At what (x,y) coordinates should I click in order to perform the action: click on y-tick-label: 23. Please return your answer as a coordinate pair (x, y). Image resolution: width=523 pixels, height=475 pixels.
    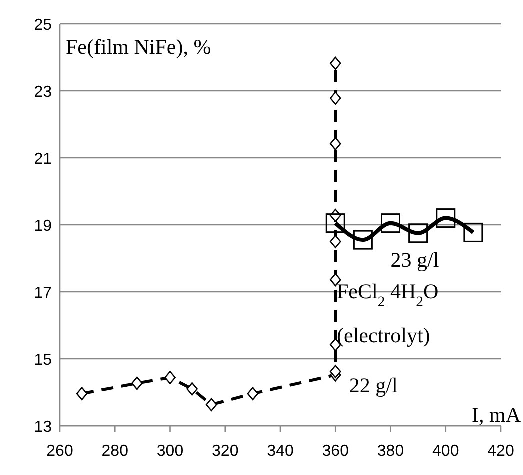
    Looking at the image, I should click on (43, 92).